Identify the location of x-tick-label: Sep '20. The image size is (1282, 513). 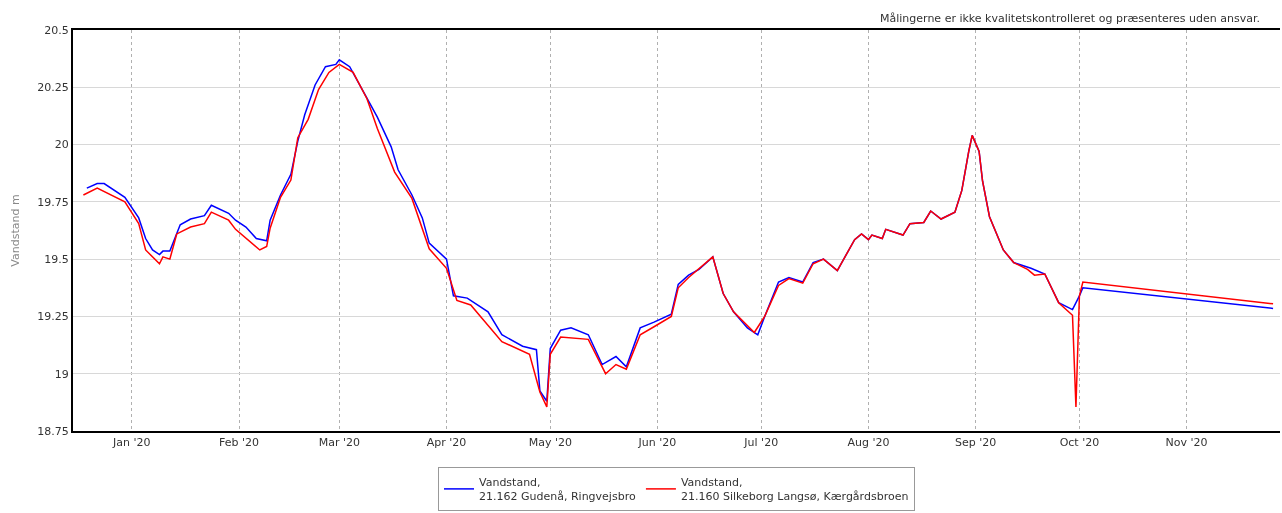
(976, 443).